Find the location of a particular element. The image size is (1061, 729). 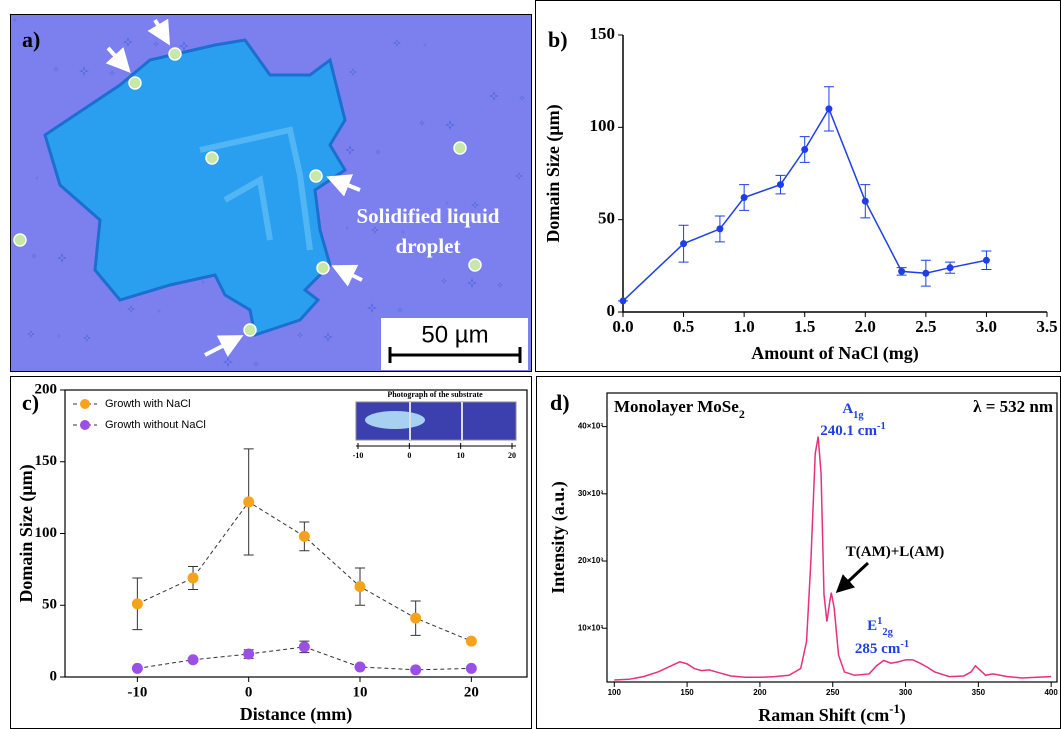

inset-scale-label: 10 is located at coordinates (461, 455).